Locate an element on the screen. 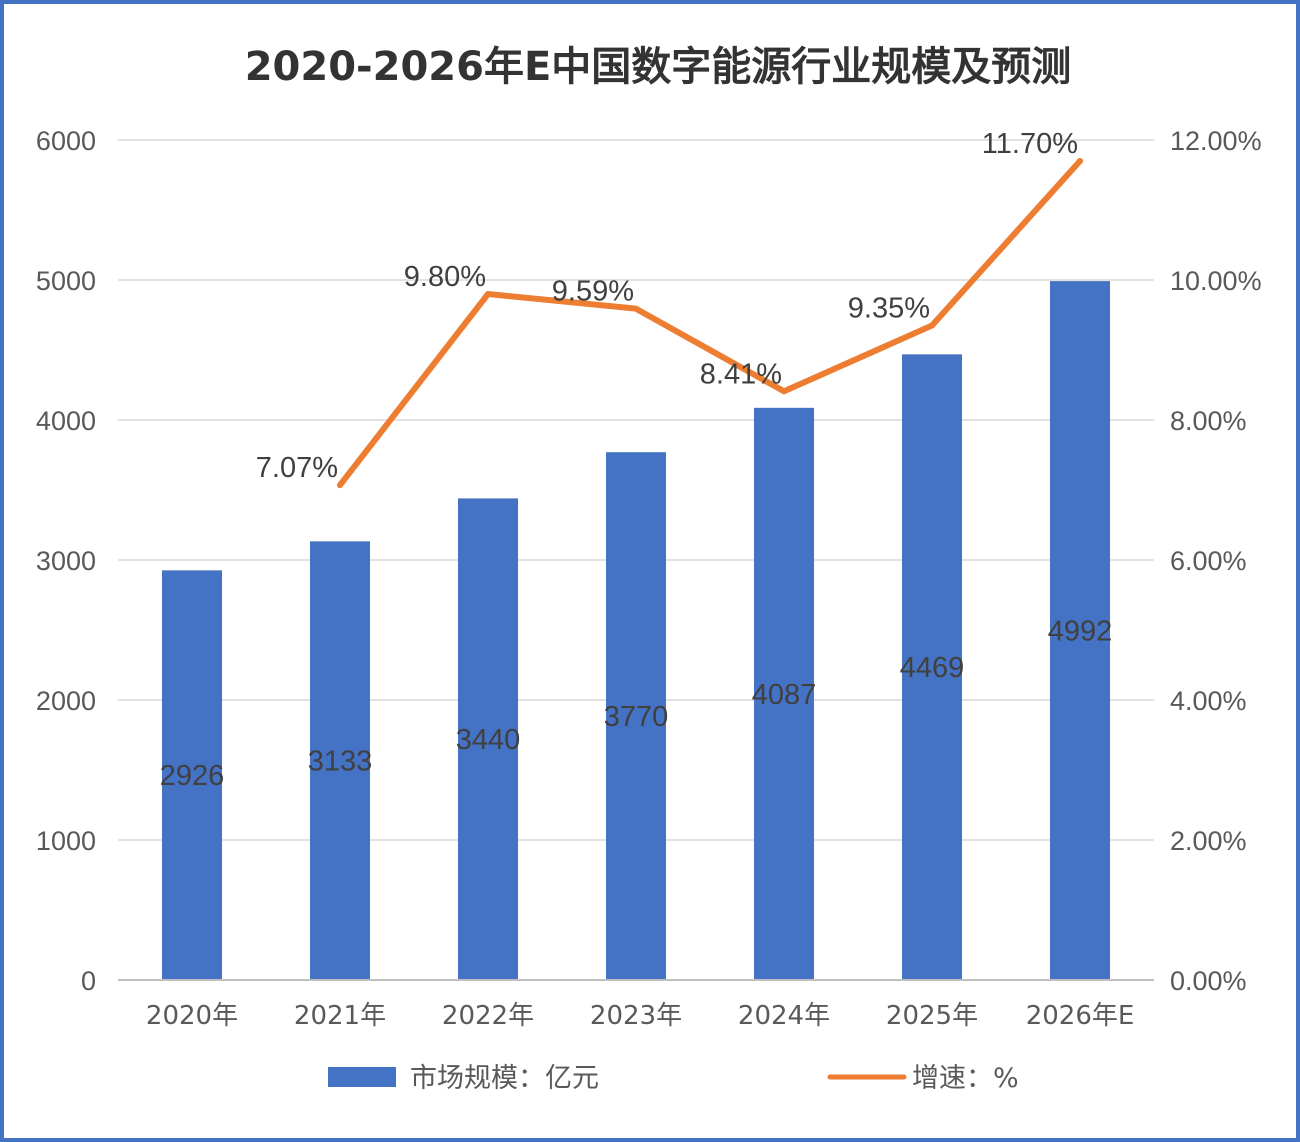 This screenshot has width=1300, height=1142. y-right-tick-label: 10.00% is located at coordinates (1216, 281).